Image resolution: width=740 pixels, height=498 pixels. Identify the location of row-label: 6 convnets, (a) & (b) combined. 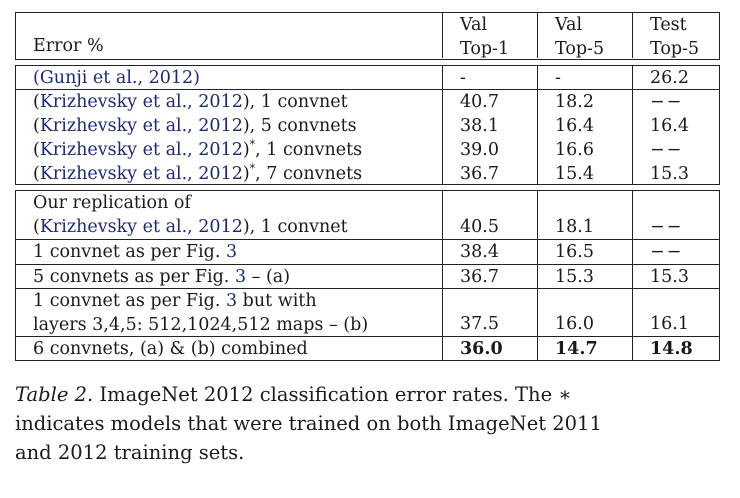
(229, 348).